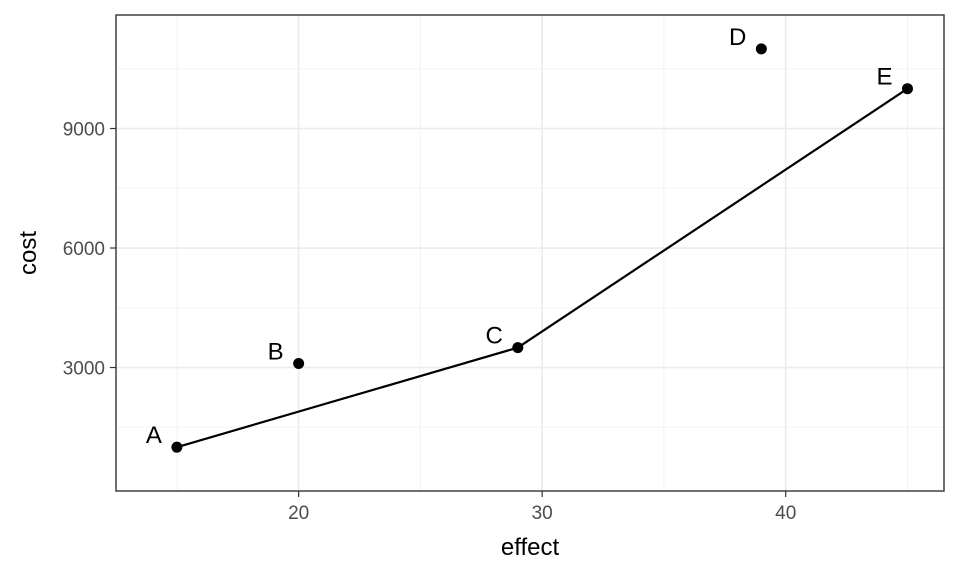 This screenshot has height=576, width=960. I want to click on y-axis-title: cost, so click(28, 253).